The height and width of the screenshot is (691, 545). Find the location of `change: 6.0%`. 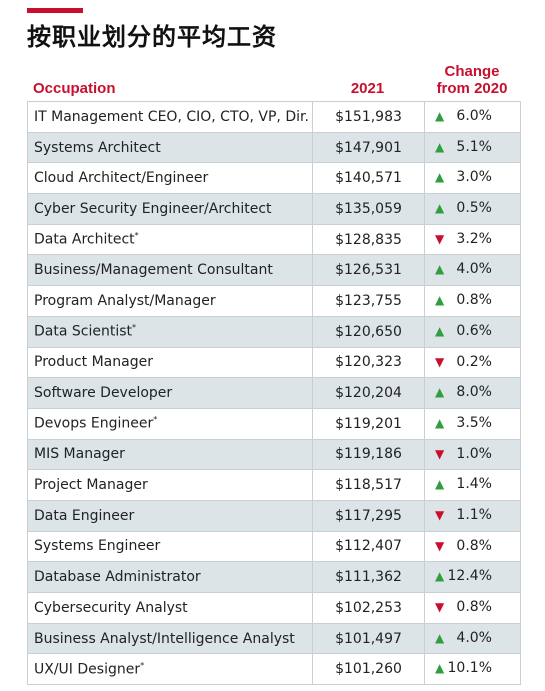

change: 6.0% is located at coordinates (474, 116).